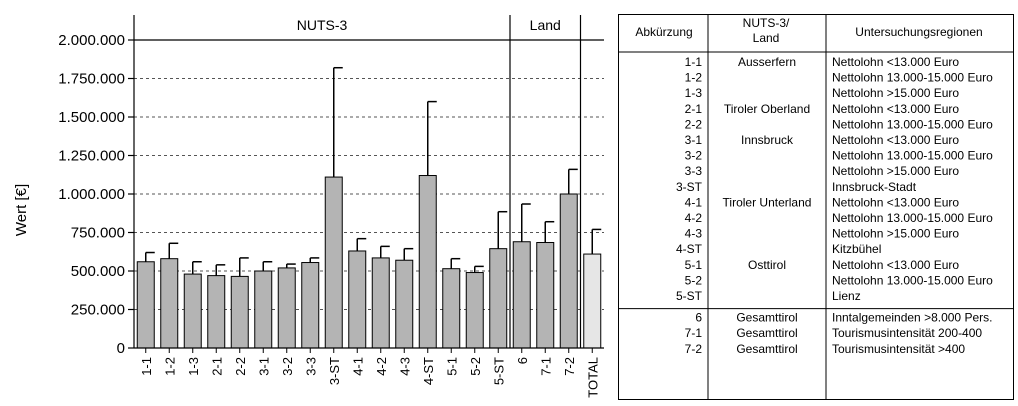 Image resolution: width=1018 pixels, height=406 pixels. Describe the element at coordinates (169, 366) in the screenshot. I see `x-tick-label: 1-2` at that location.